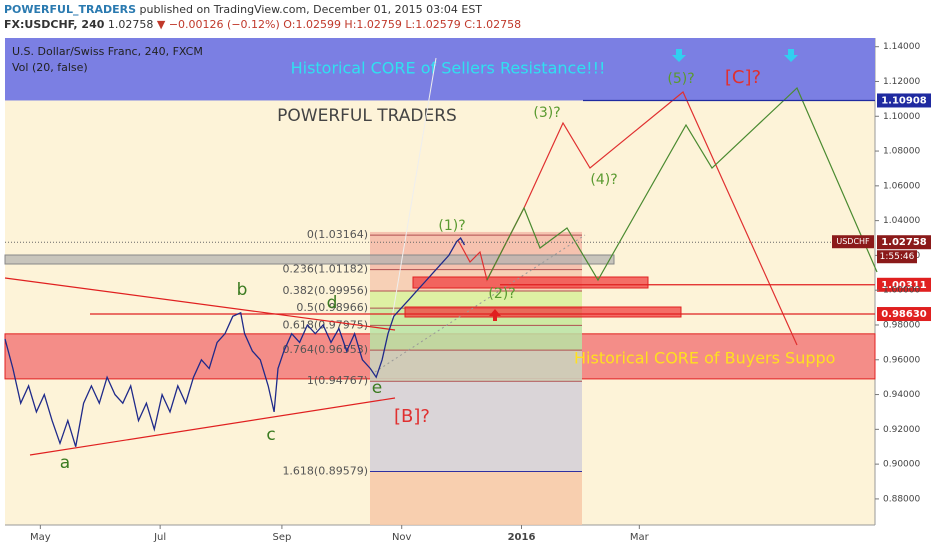 This screenshot has height=550, width=932. What do you see at coordinates (325, 290) in the screenshot?
I see `fib-label: 0.382(0.99956)` at bounding box center [325, 290].